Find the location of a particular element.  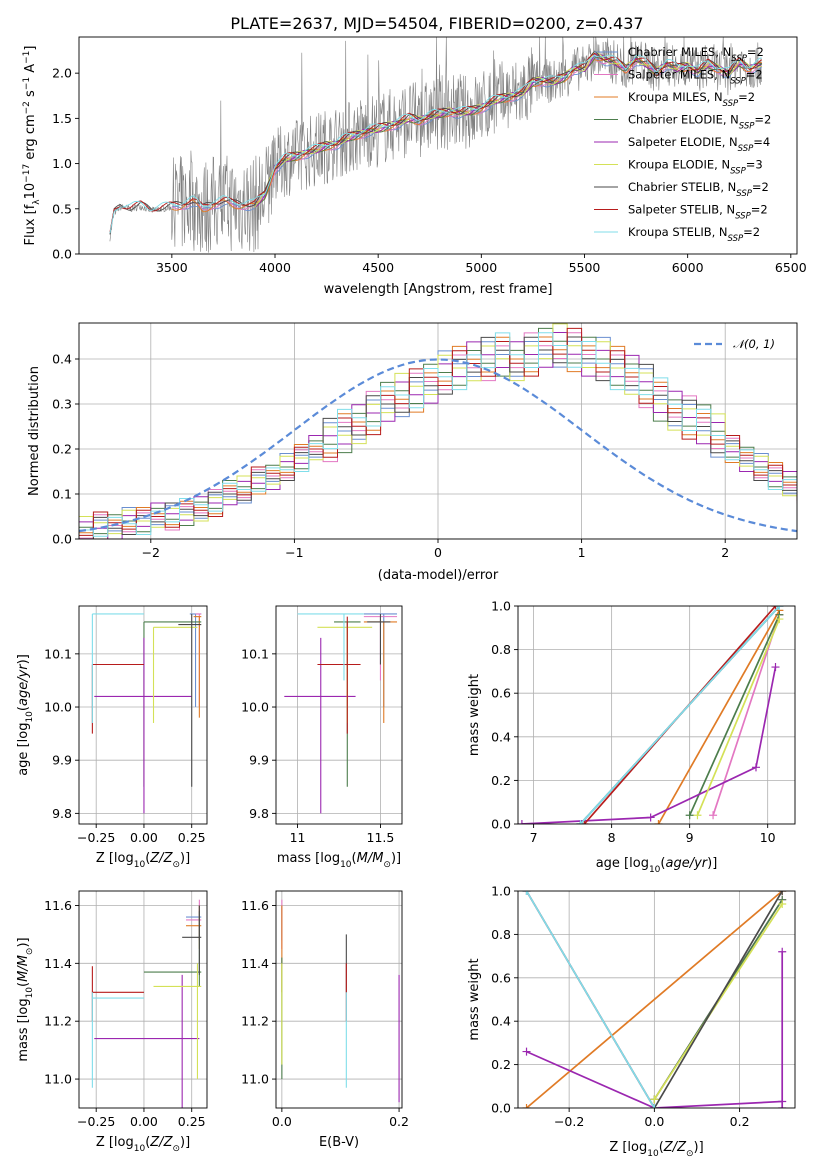

ebv-vs-mass-panel: 0.0 0.2 11.0 11.2 11.4 11.6 E(B-V) is located at coordinates (325, 1020).